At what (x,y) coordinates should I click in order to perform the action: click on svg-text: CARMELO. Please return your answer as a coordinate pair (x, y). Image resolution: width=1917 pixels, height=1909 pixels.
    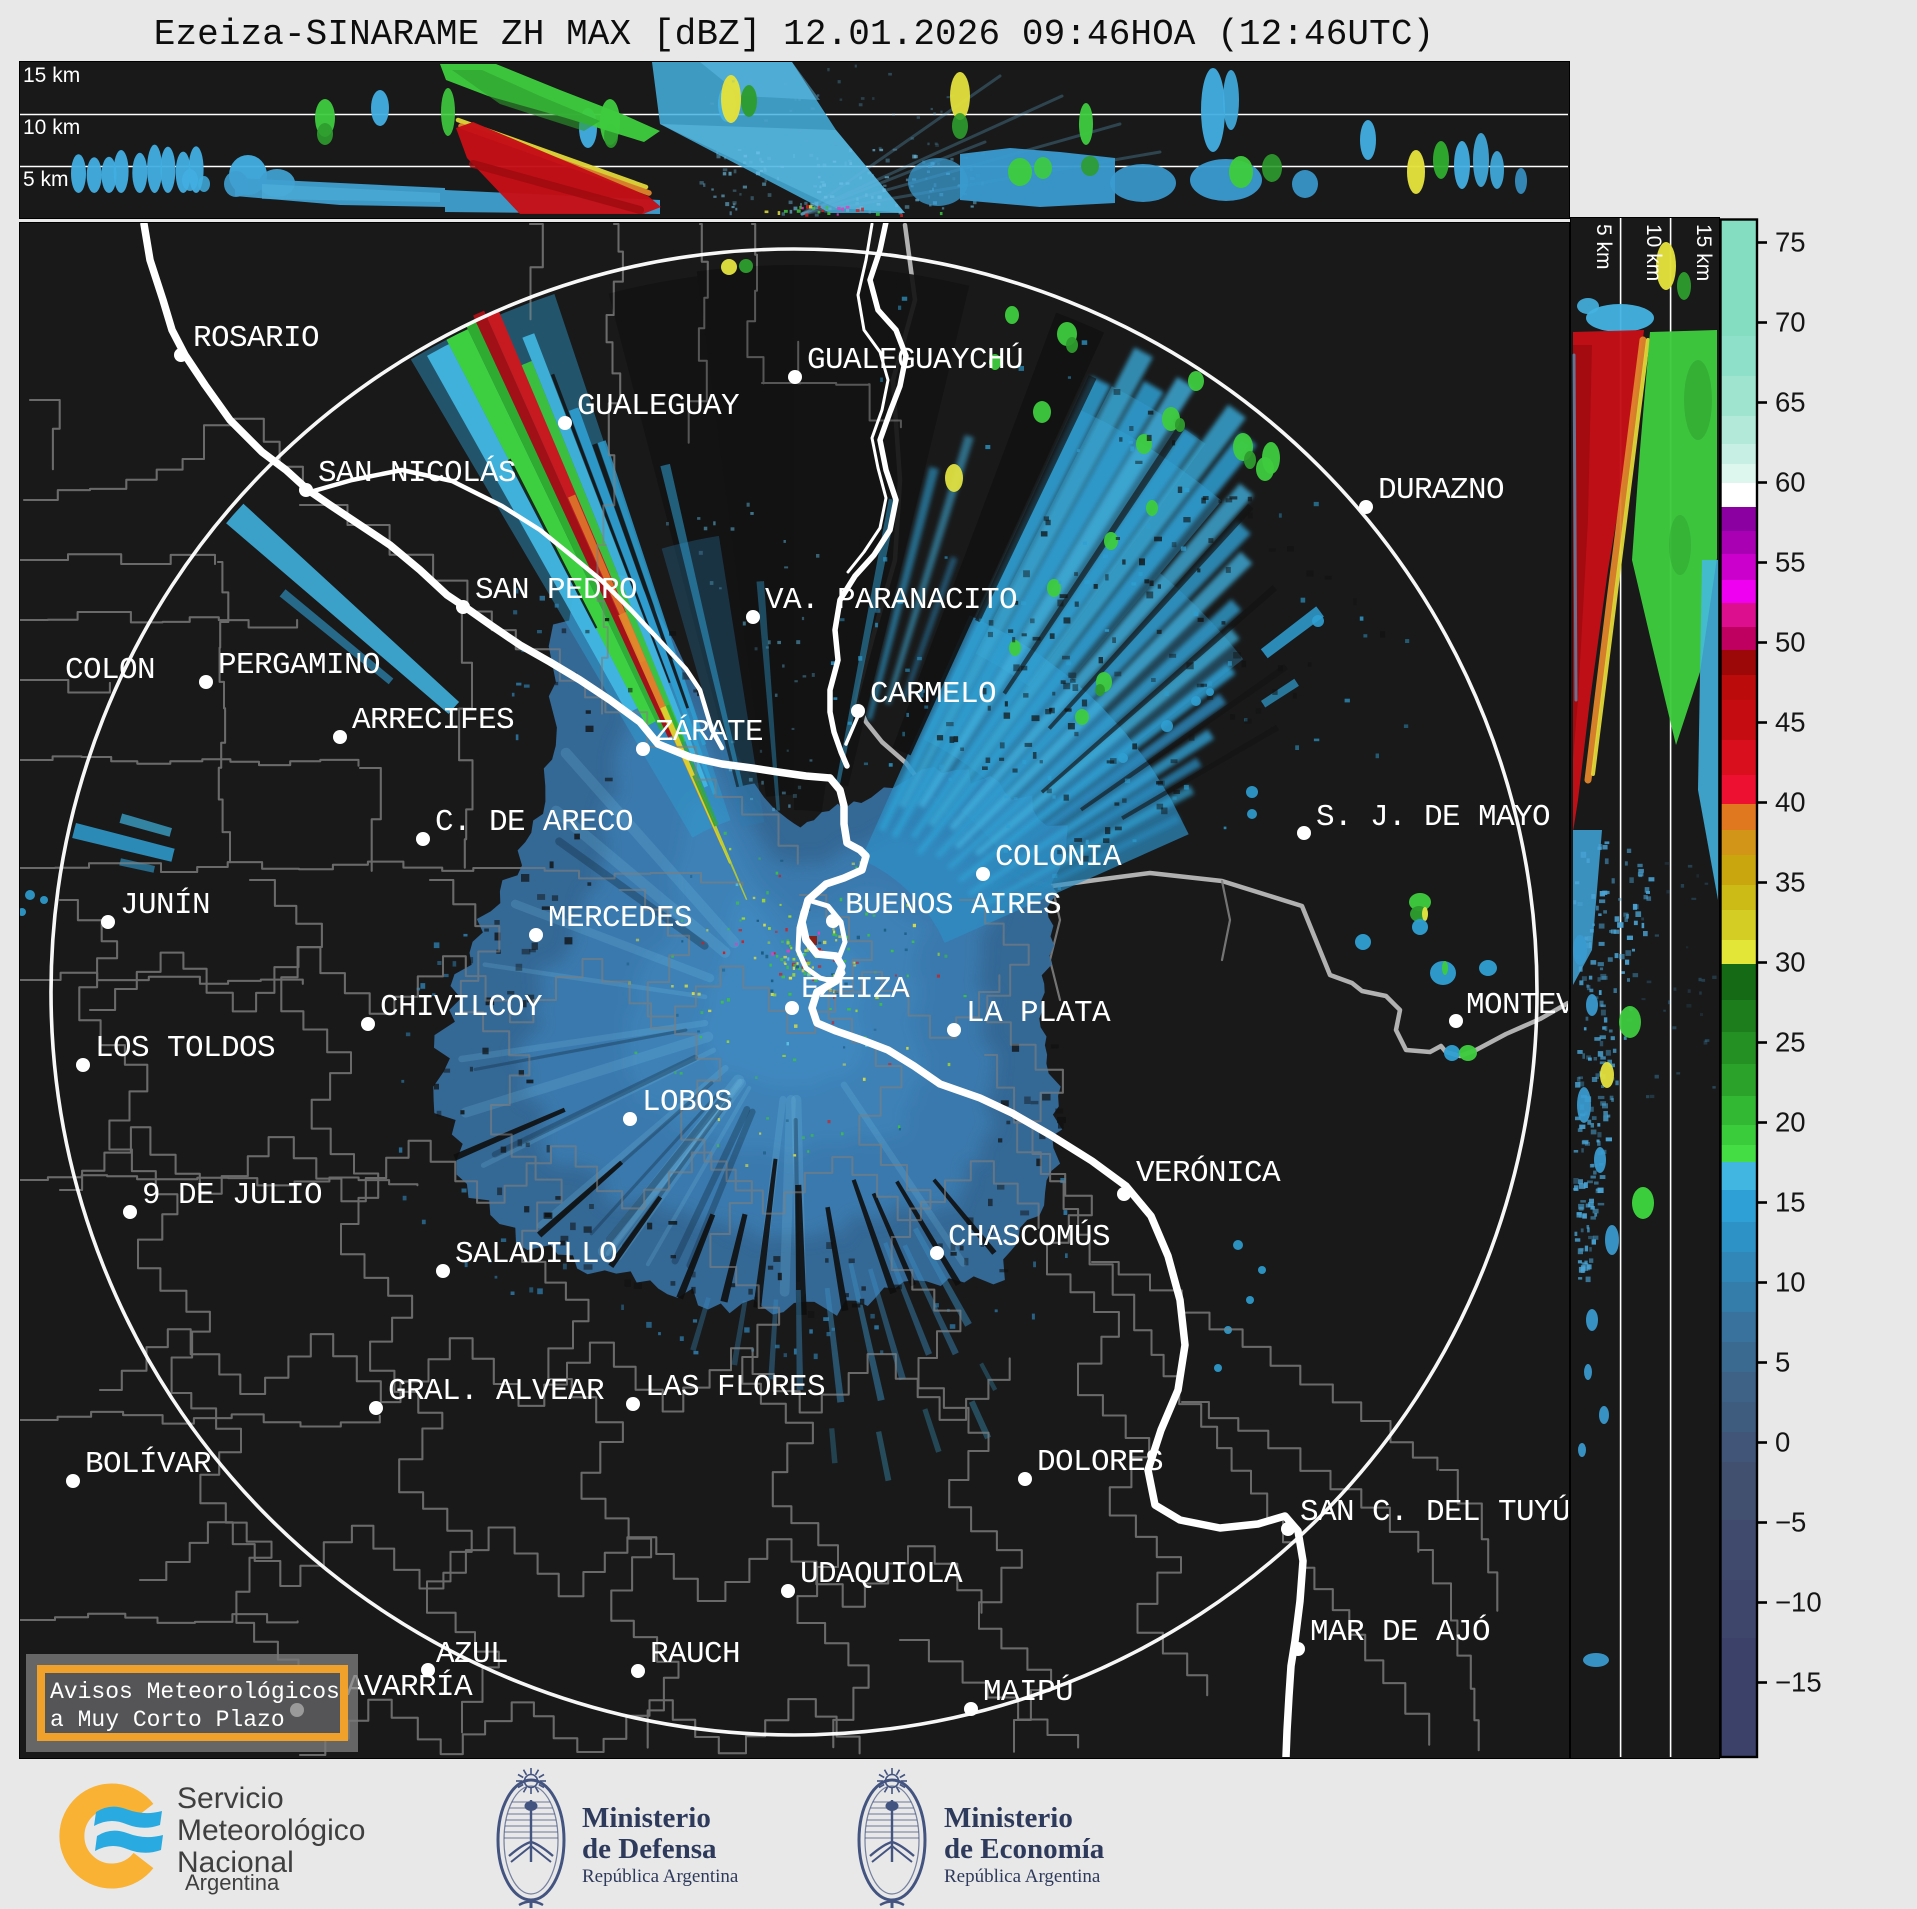
    Looking at the image, I should click on (933, 694).